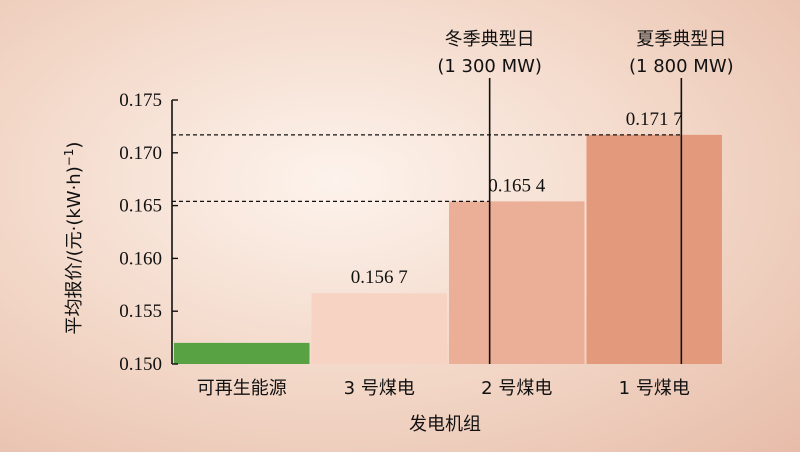 The height and width of the screenshot is (452, 800). What do you see at coordinates (445, 424) in the screenshot?
I see `x-axis-title: 发电机组` at bounding box center [445, 424].